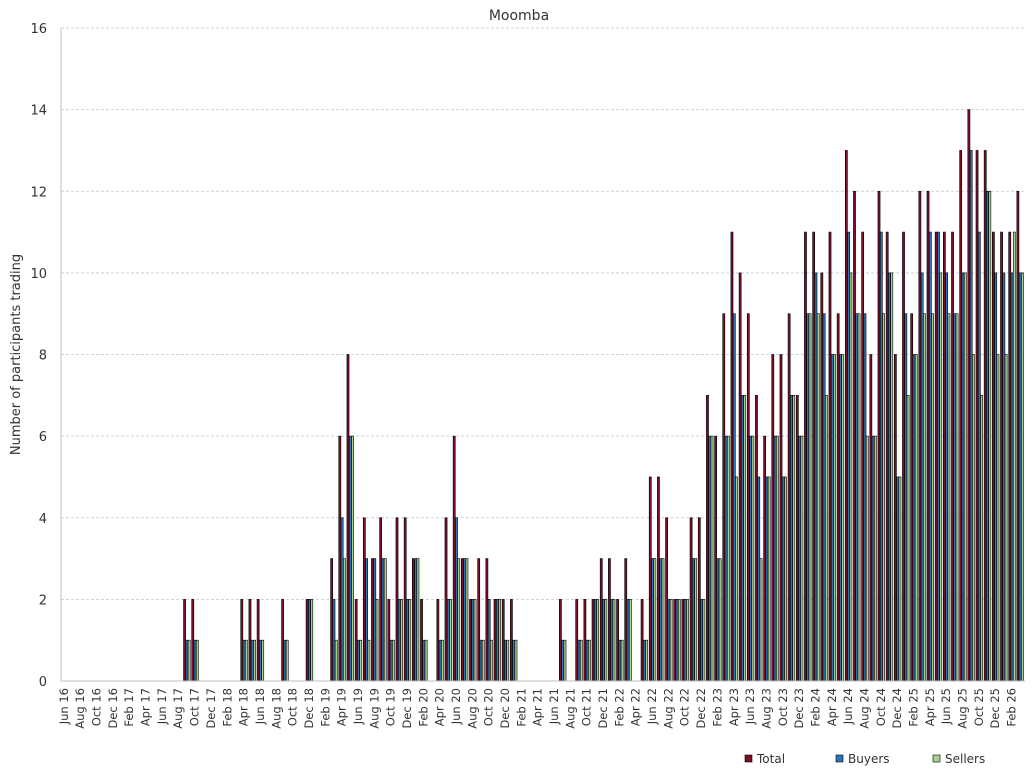  Describe the element at coordinates (195, 707) in the screenshot. I see `x-tick-label: Oct 17` at that location.